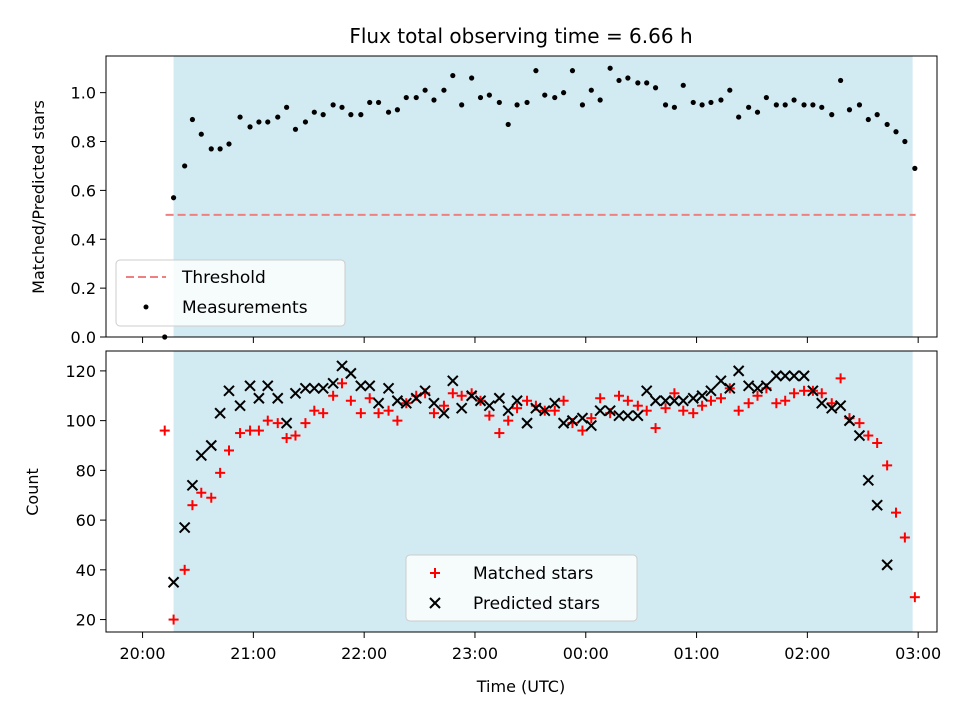  What do you see at coordinates (83, 190) in the screenshot?
I see `y-tick-label: 0.6` at bounding box center [83, 190].